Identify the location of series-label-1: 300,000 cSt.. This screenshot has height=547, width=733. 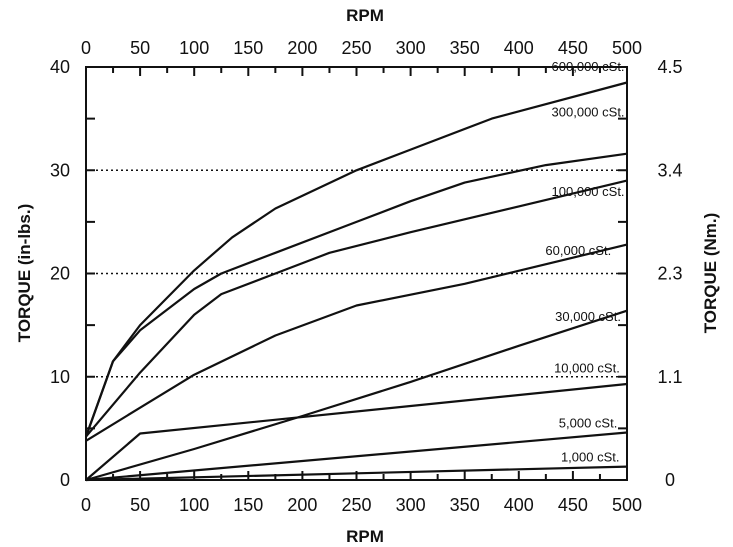
(588, 112).